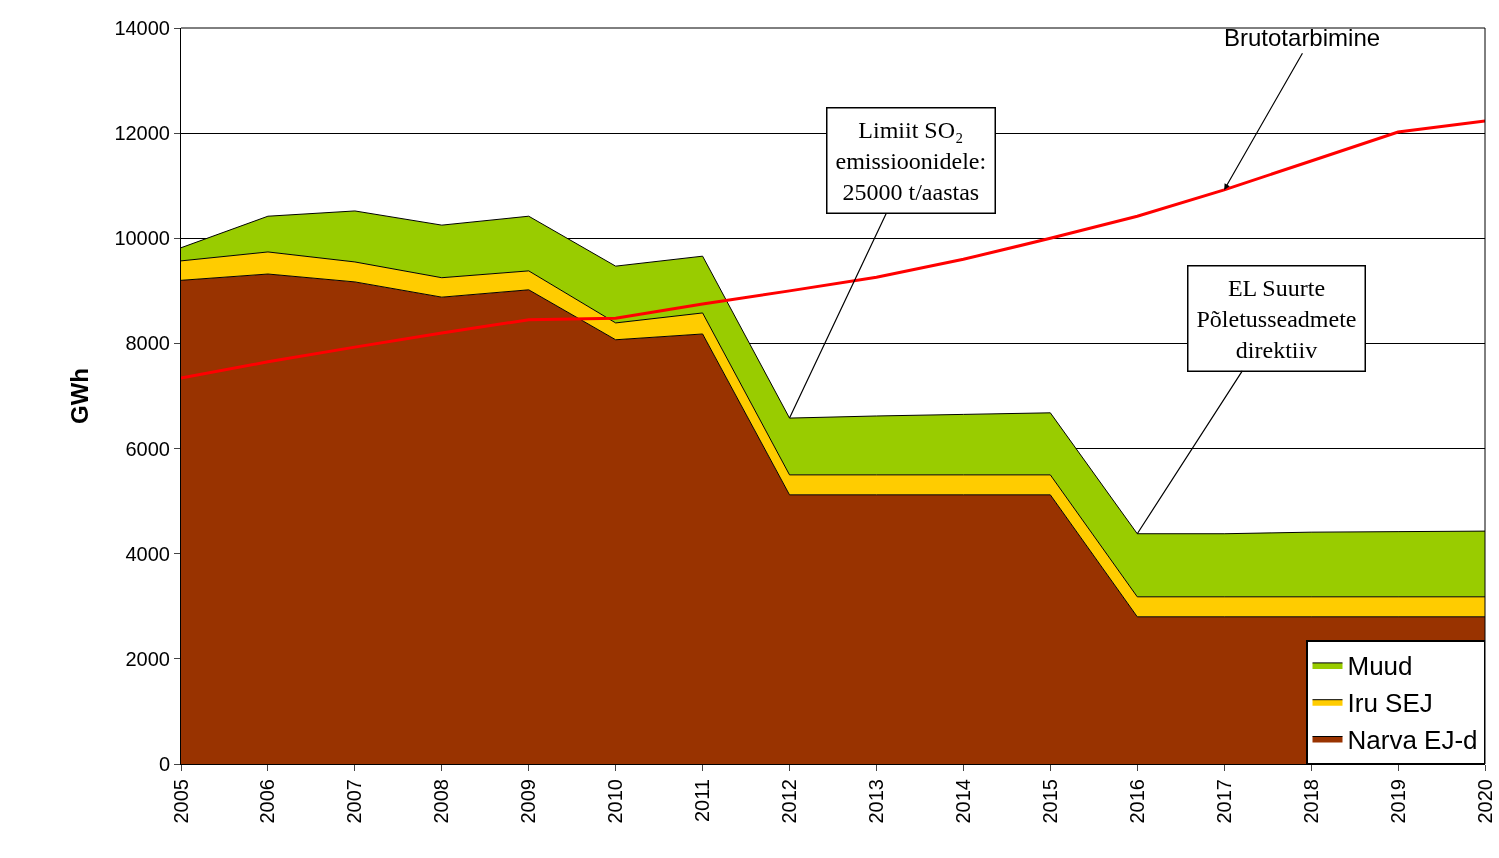  What do you see at coordinates (164, 764) in the screenshot?
I see `y-tick-label: 0` at bounding box center [164, 764].